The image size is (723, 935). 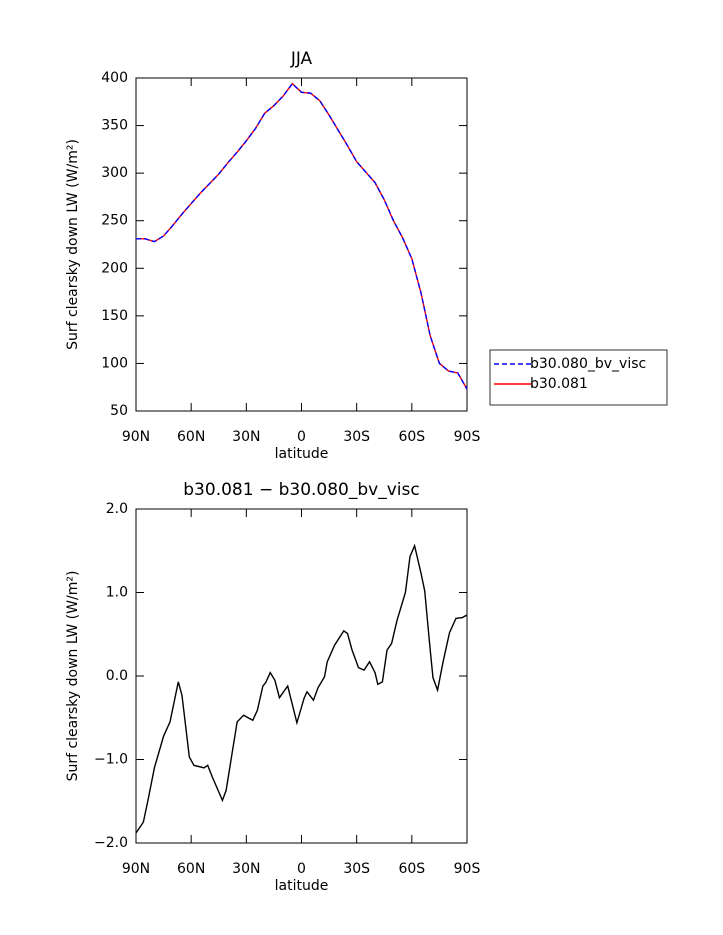 I want to click on chart-title: b30.081 − b30.080_bv_visc, so click(x=301, y=490).